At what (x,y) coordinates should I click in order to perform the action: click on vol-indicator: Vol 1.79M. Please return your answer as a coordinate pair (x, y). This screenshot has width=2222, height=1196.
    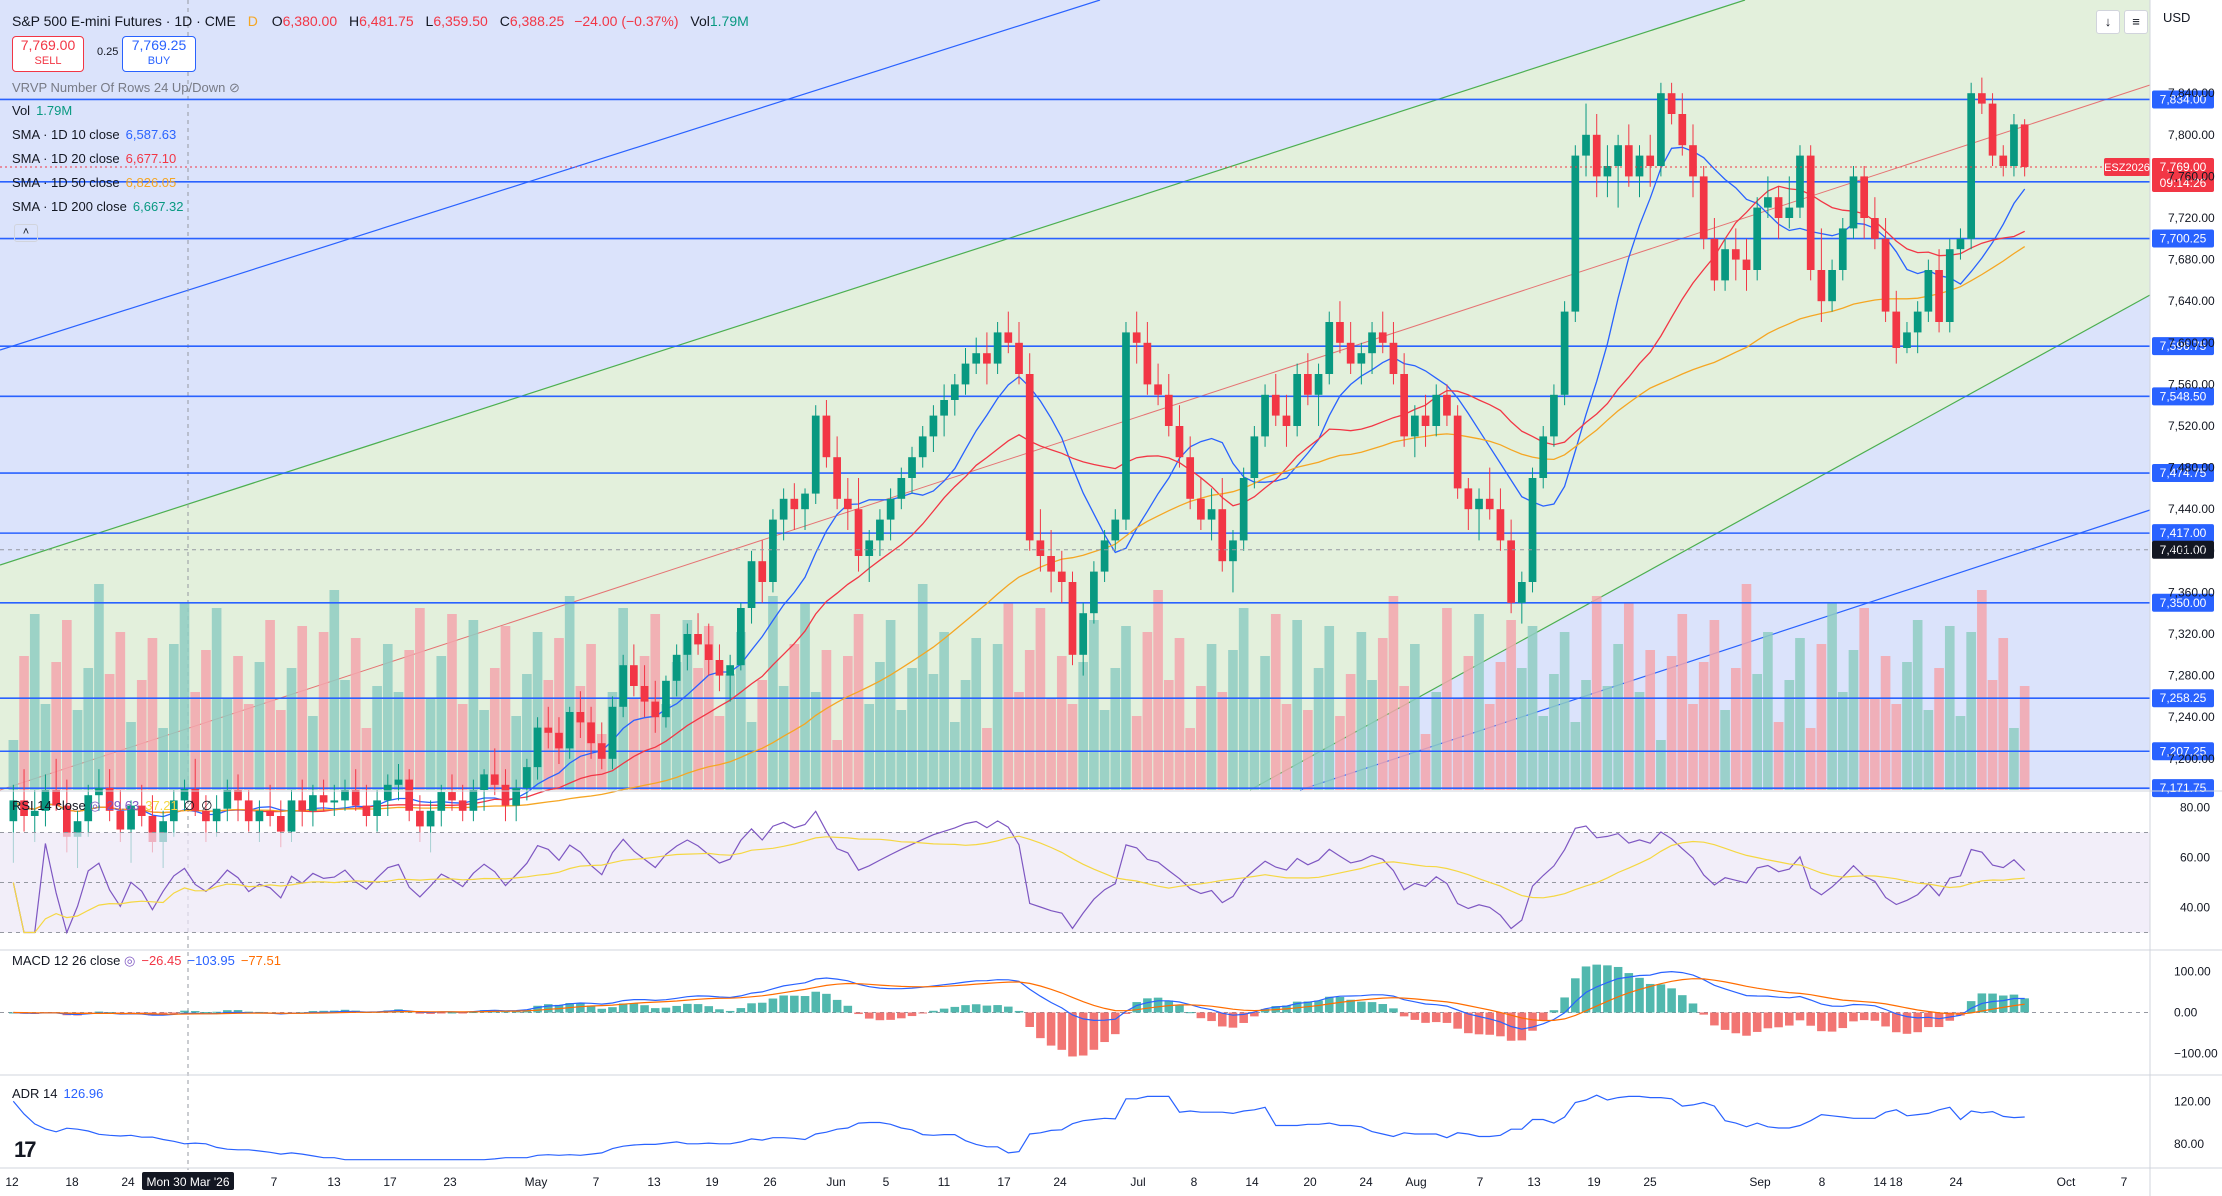
    Looking at the image, I should click on (42, 110).